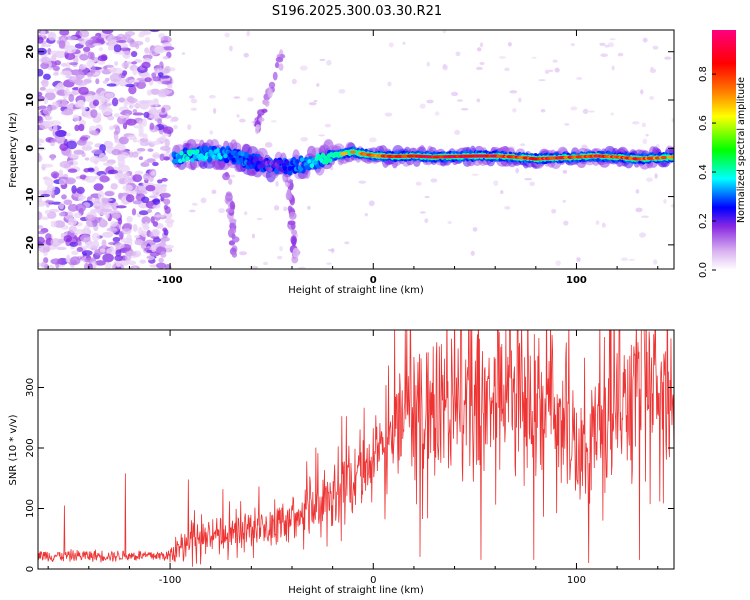 The height and width of the screenshot is (600, 750). What do you see at coordinates (373, 280) in the screenshot?
I see `x-tick-label: 0` at bounding box center [373, 280].